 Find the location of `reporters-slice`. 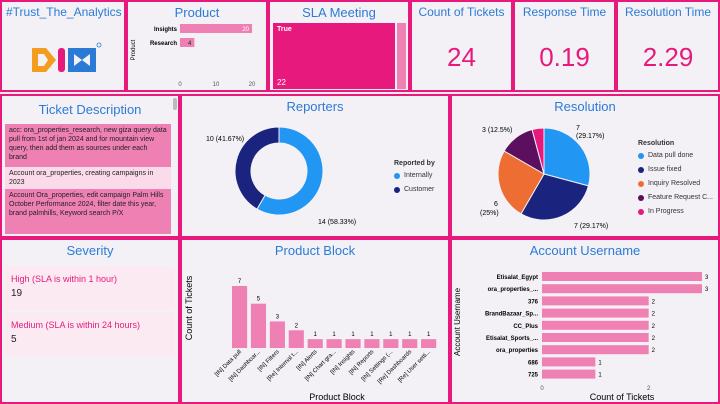

reporters-slice is located at coordinates (290, 171).